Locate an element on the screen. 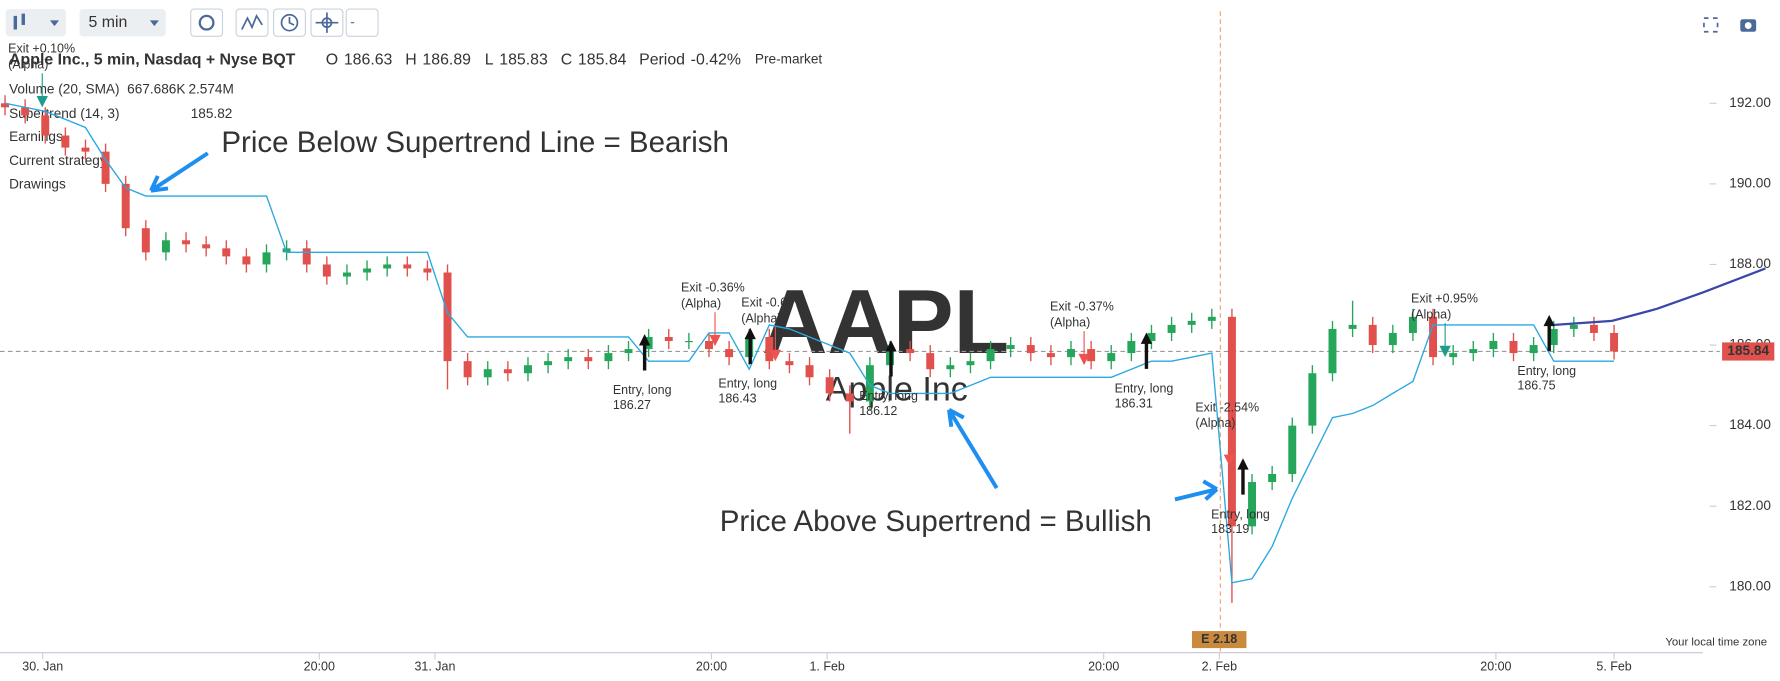 The image size is (1780, 681). log-button is located at coordinates (362, 22).